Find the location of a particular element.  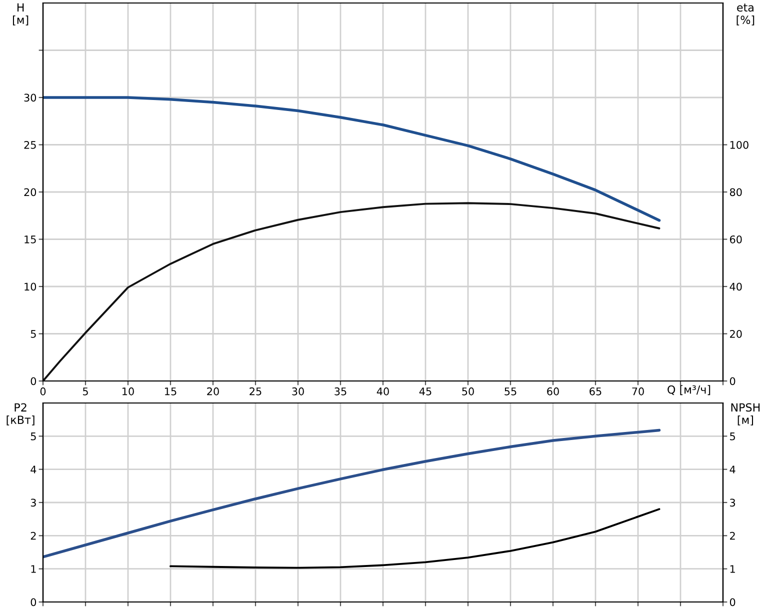

y2-tick-label: 80 is located at coordinates (736, 192).